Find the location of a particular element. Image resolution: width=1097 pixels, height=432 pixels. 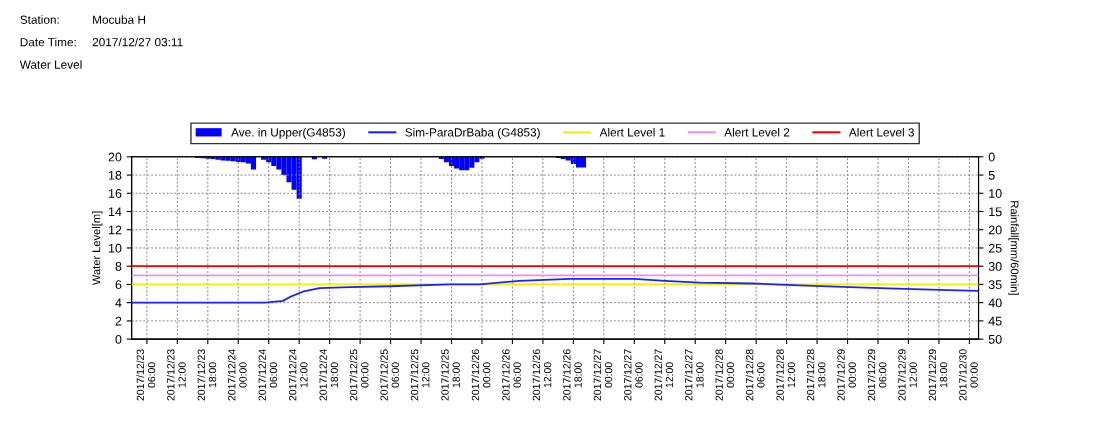

x-tick-label: 2017/12/23 18:00 is located at coordinates (207, 375).